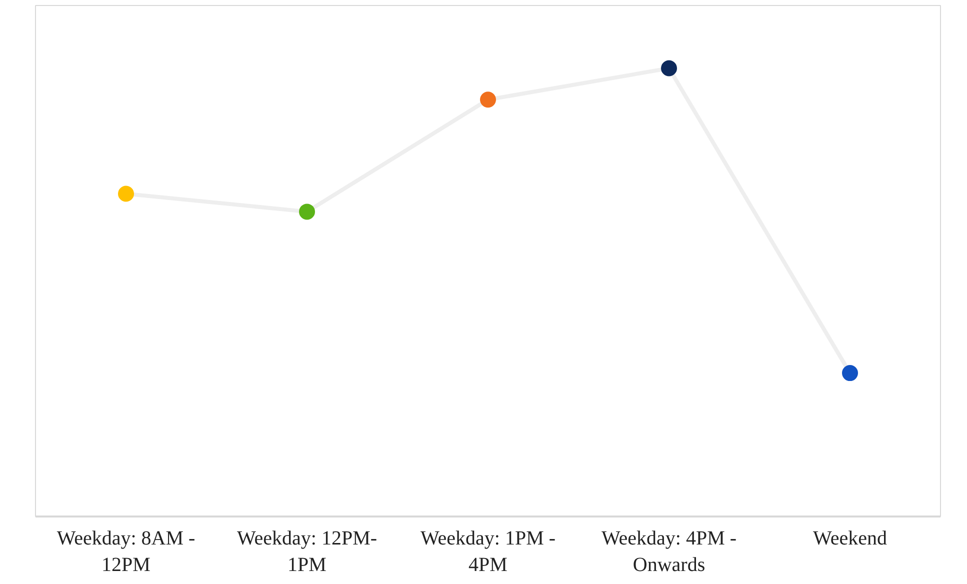 The width and height of the screenshot is (967, 584). What do you see at coordinates (850, 539) in the screenshot?
I see `x-tick-label: Weekend` at bounding box center [850, 539].